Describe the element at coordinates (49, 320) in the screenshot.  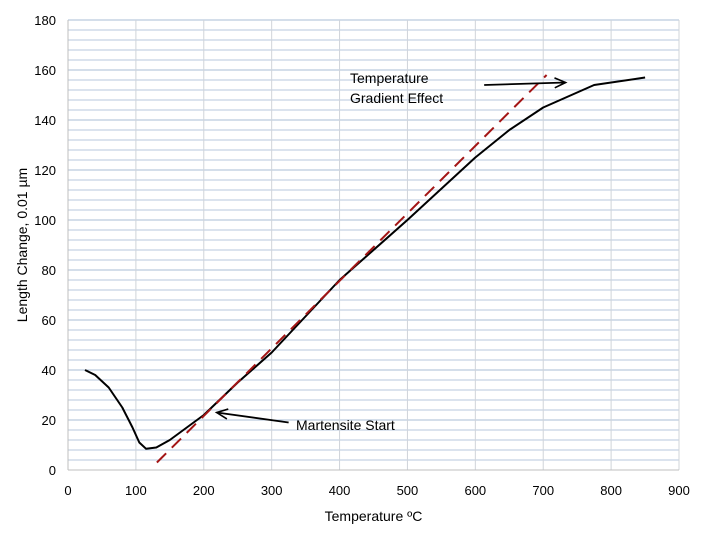
I see `y-tick-label: 60` at that location.